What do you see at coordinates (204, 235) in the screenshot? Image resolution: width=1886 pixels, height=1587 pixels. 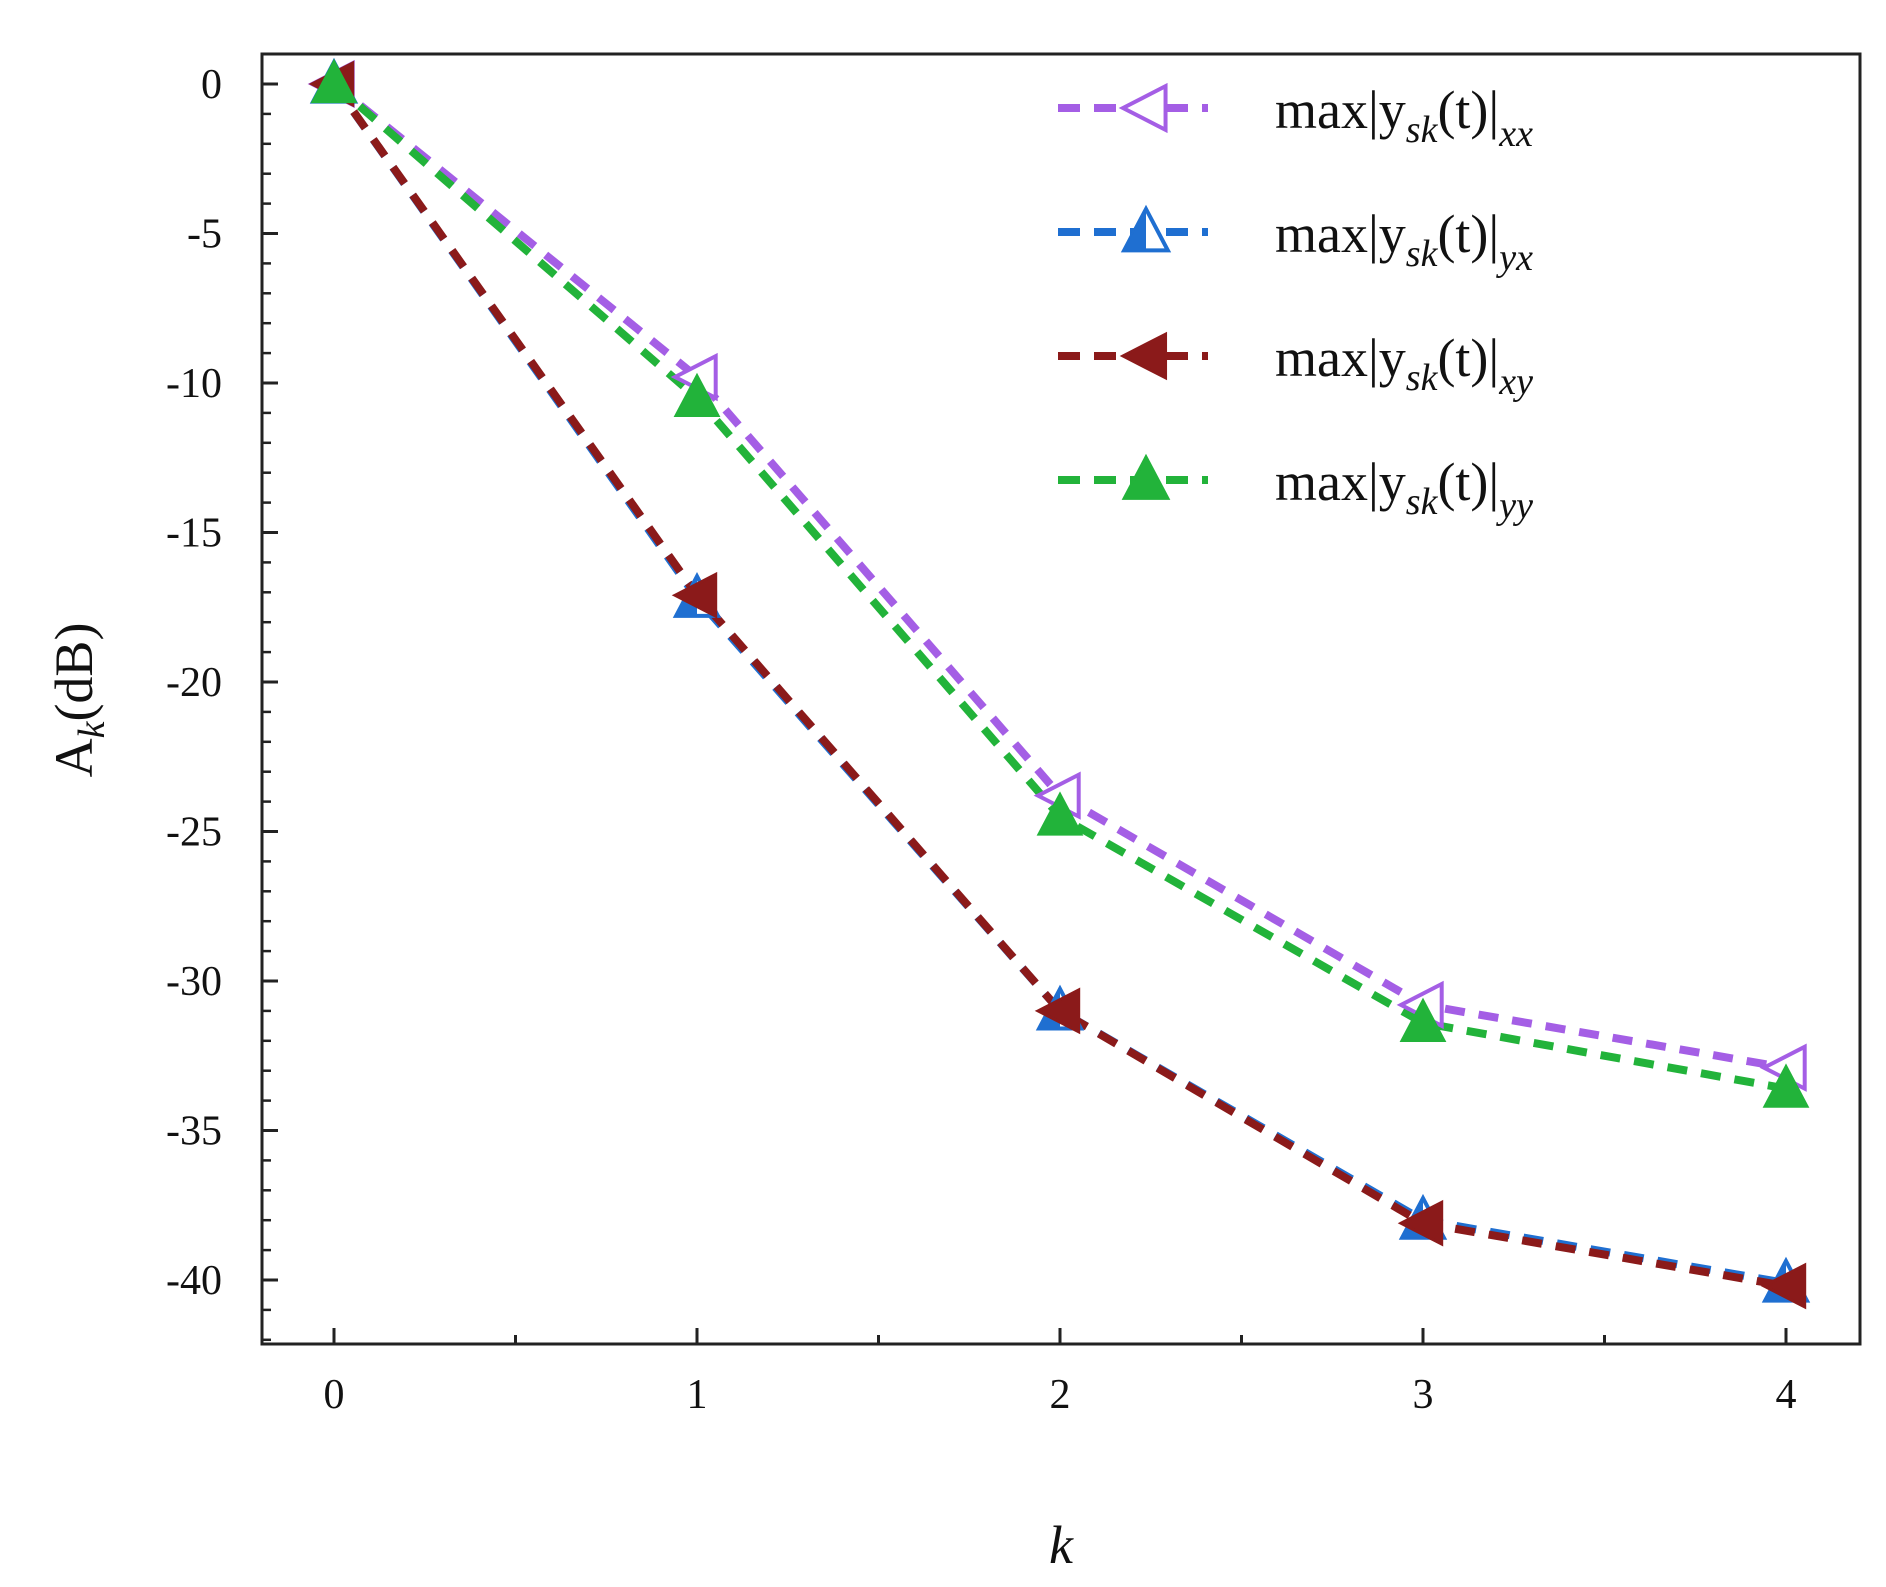 I see `y-tick-label: -5` at bounding box center [204, 235].